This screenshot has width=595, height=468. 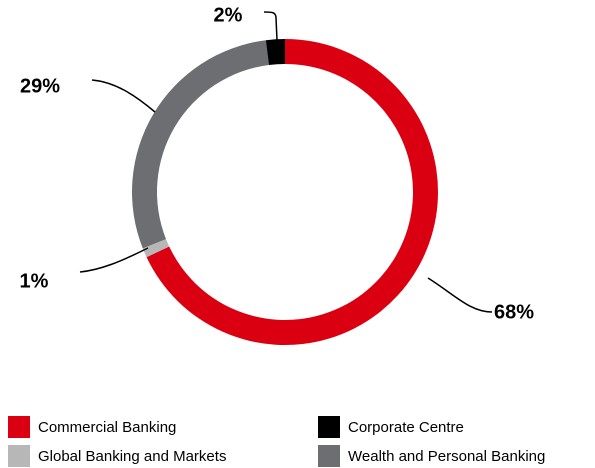 I want to click on data-label: 1%, so click(x=34, y=281).